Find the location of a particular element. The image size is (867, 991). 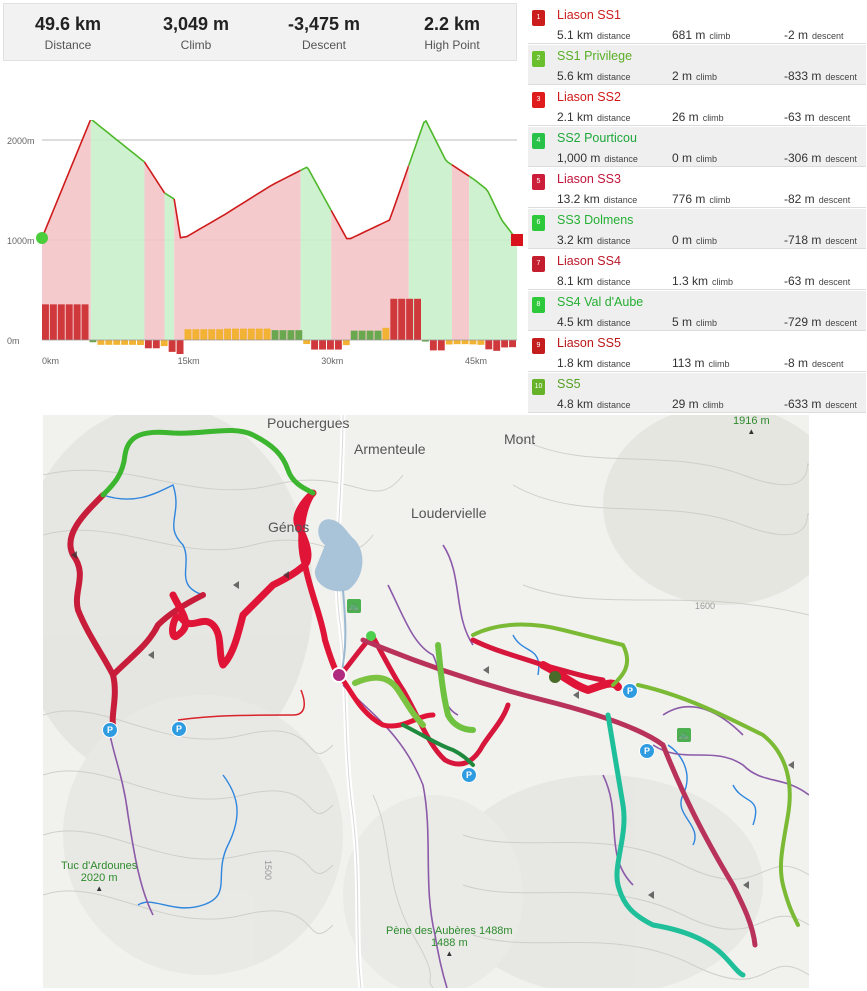

peak-label-pene-des-auberes: Pène des Aubères 1488m 1488 m ▲ is located at coordinates (449, 941).